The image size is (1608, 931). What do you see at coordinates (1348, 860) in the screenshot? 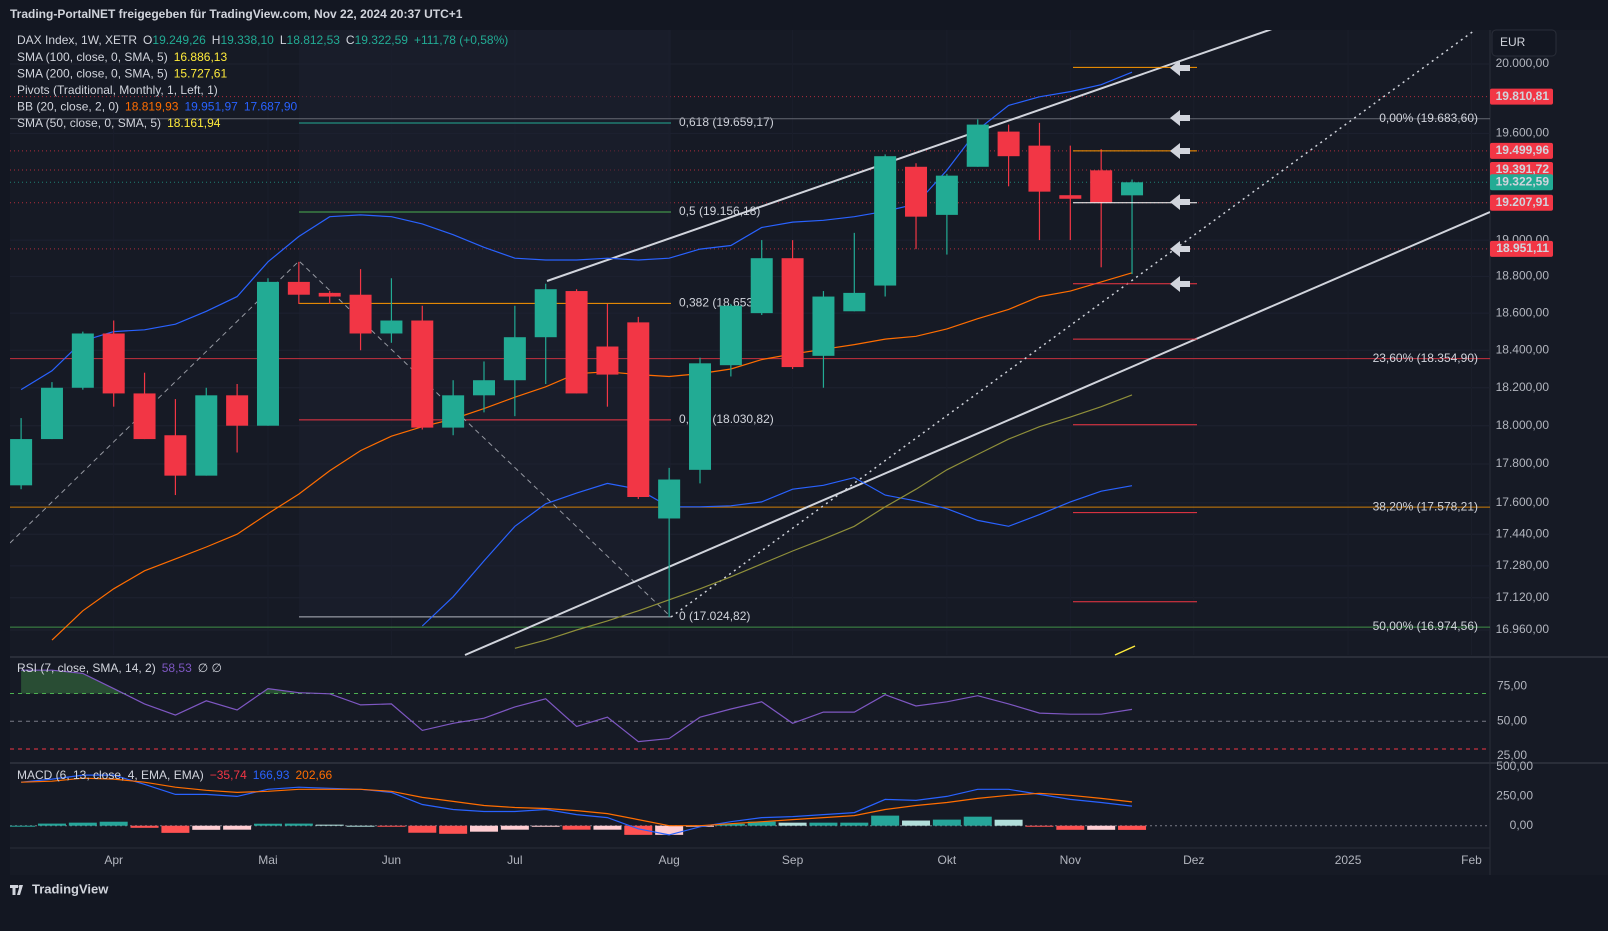
I see `x-tick-label: 2025` at bounding box center [1348, 860].